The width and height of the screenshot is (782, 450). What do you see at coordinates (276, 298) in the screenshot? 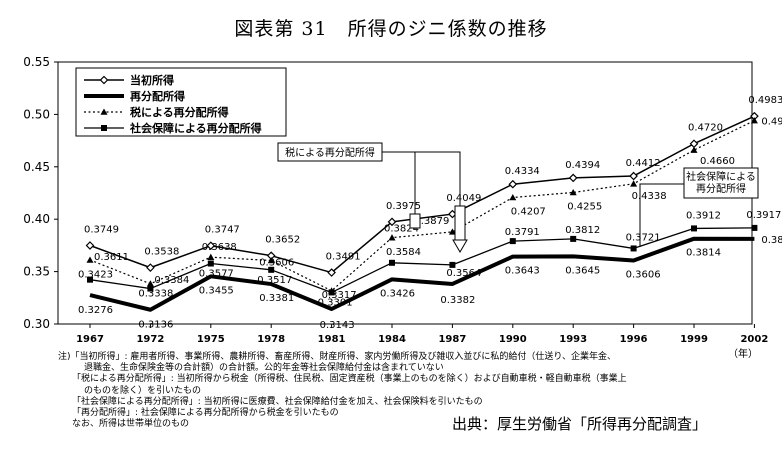
I see `data-label: 0.3381` at bounding box center [276, 298].